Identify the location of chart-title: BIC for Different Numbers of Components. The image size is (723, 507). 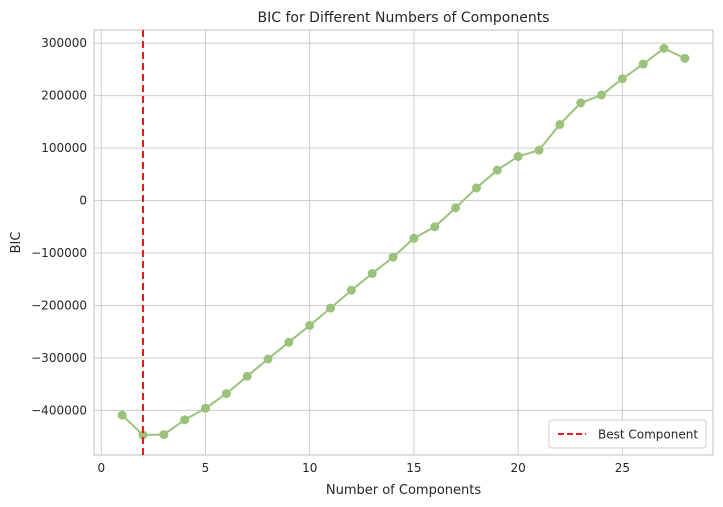
(404, 18).